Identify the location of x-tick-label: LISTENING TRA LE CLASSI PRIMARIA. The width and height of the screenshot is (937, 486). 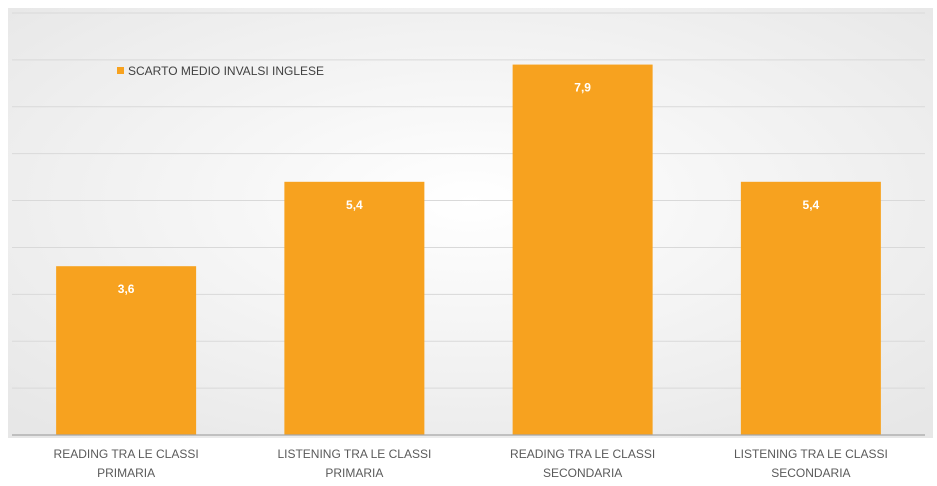
(354, 463).